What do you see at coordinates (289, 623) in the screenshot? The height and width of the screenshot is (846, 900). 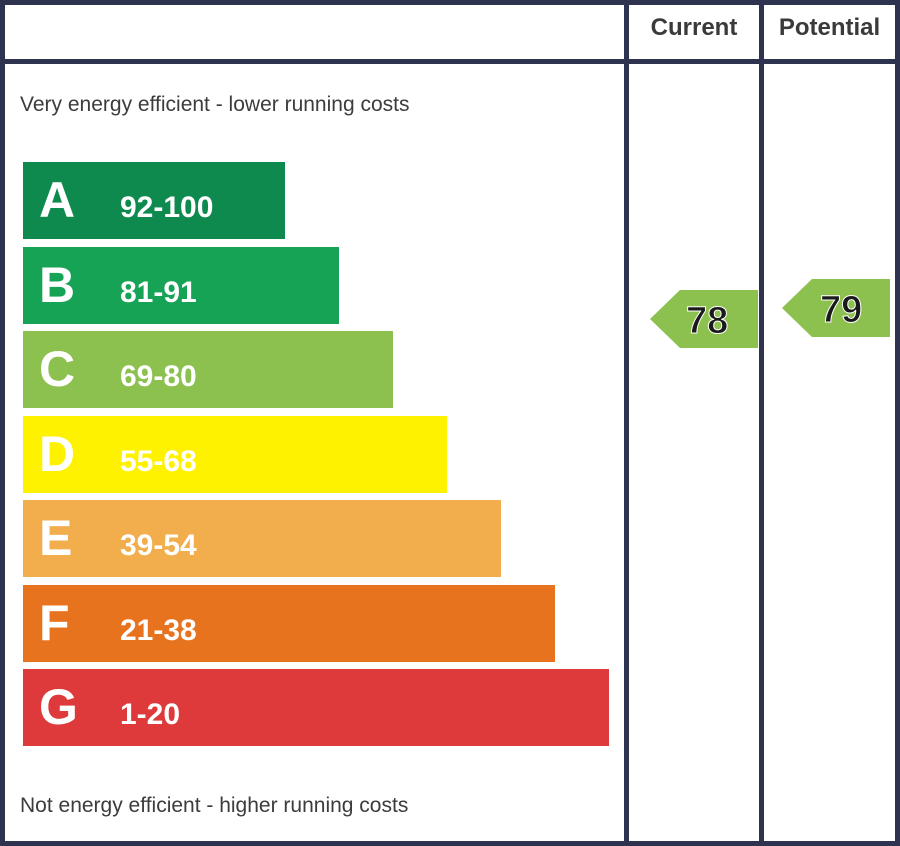 I see `band-f: F 21-38` at bounding box center [289, 623].